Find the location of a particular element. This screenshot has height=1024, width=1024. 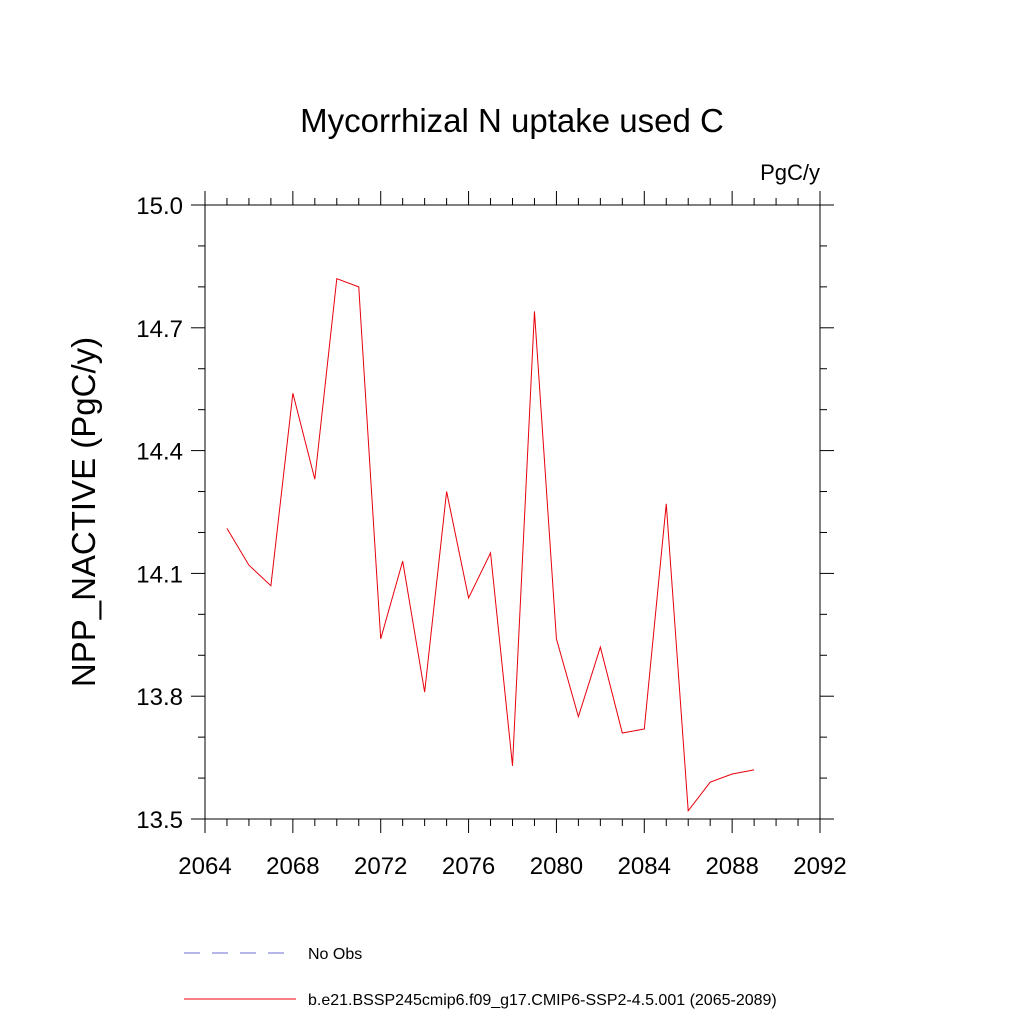

chart-title: Mycorrhizal N uptake used C is located at coordinates (512, 120).